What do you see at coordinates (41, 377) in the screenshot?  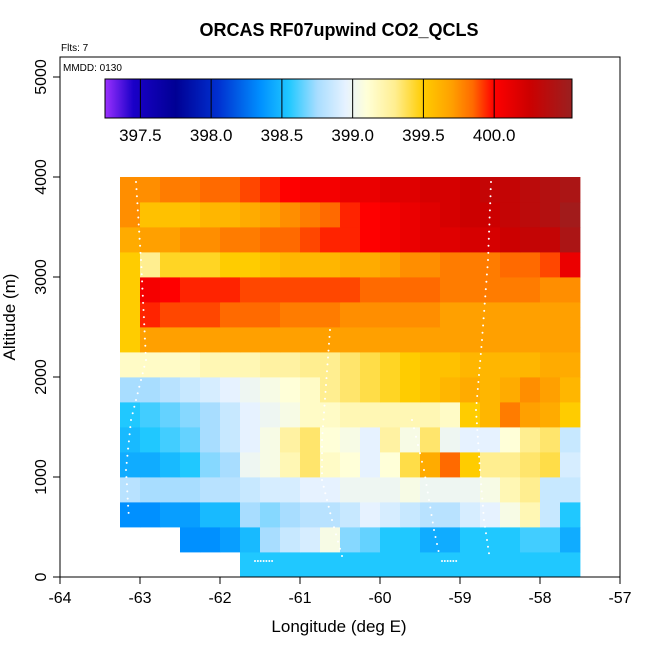 I see `y-tick-label: 2000` at bounding box center [41, 377].